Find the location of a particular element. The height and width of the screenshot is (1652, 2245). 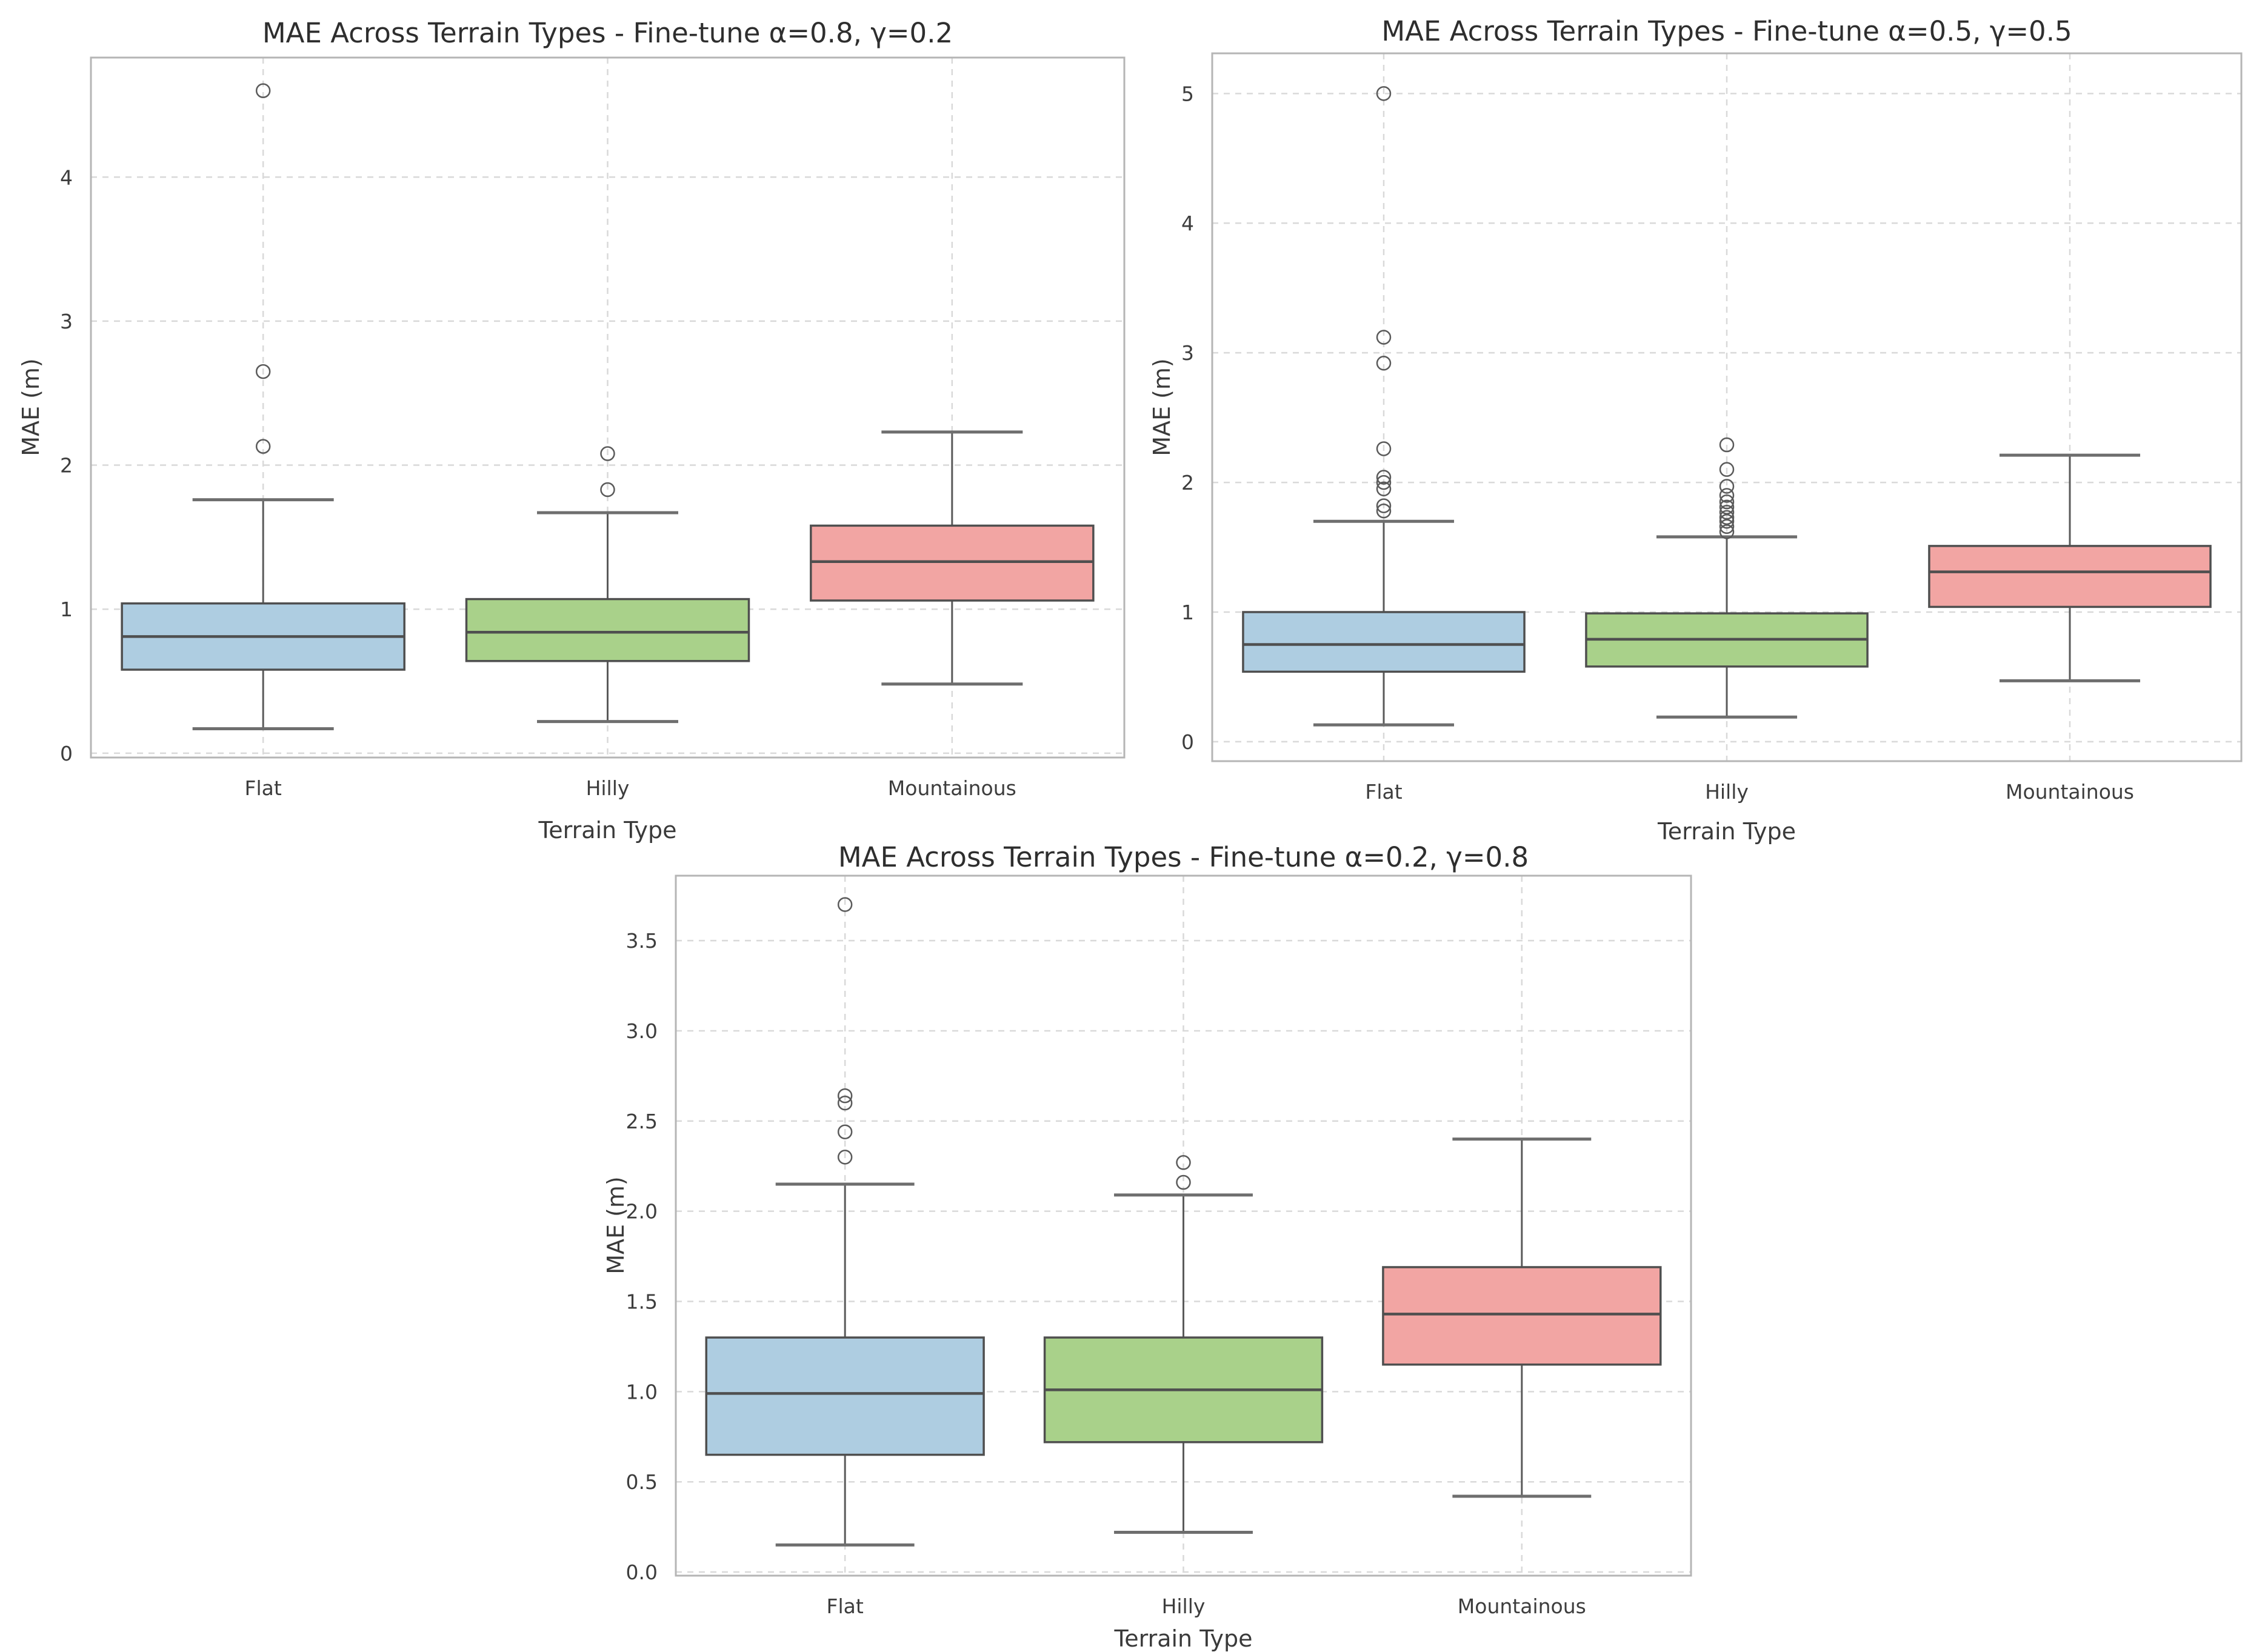

y-tick-label: 3.0 is located at coordinates (642, 1031).